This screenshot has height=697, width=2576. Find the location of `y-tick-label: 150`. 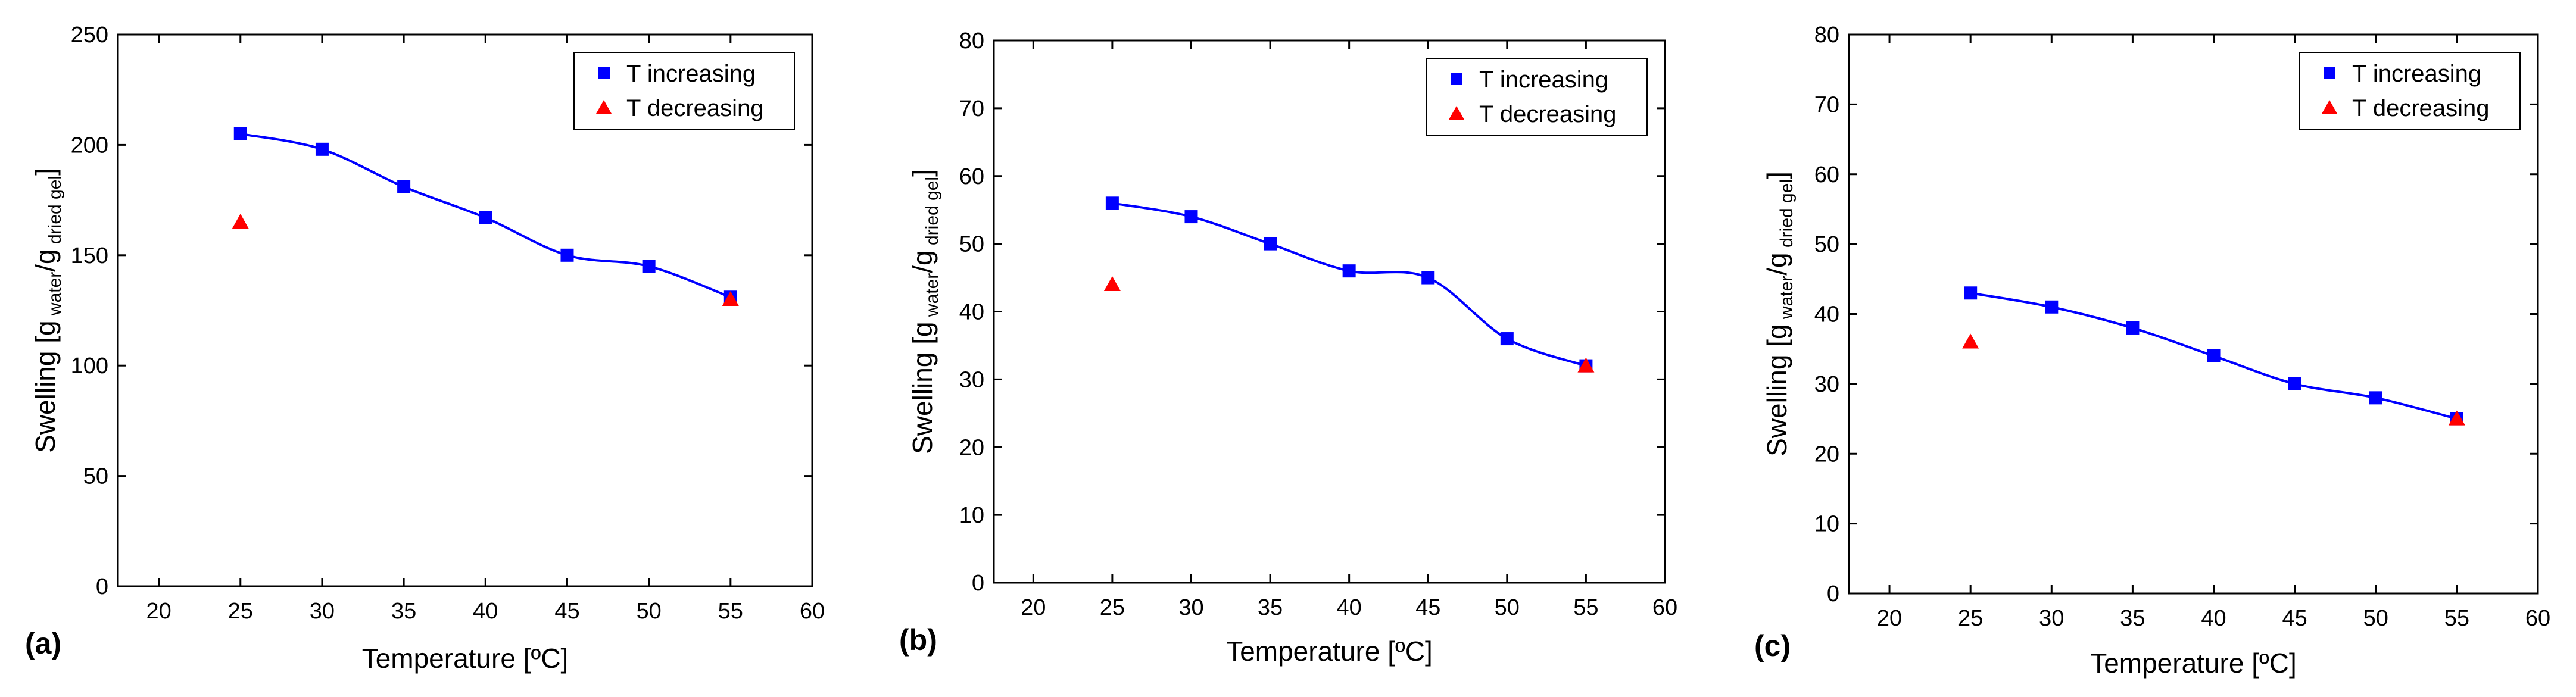

y-tick-label: 150 is located at coordinates (90, 256).